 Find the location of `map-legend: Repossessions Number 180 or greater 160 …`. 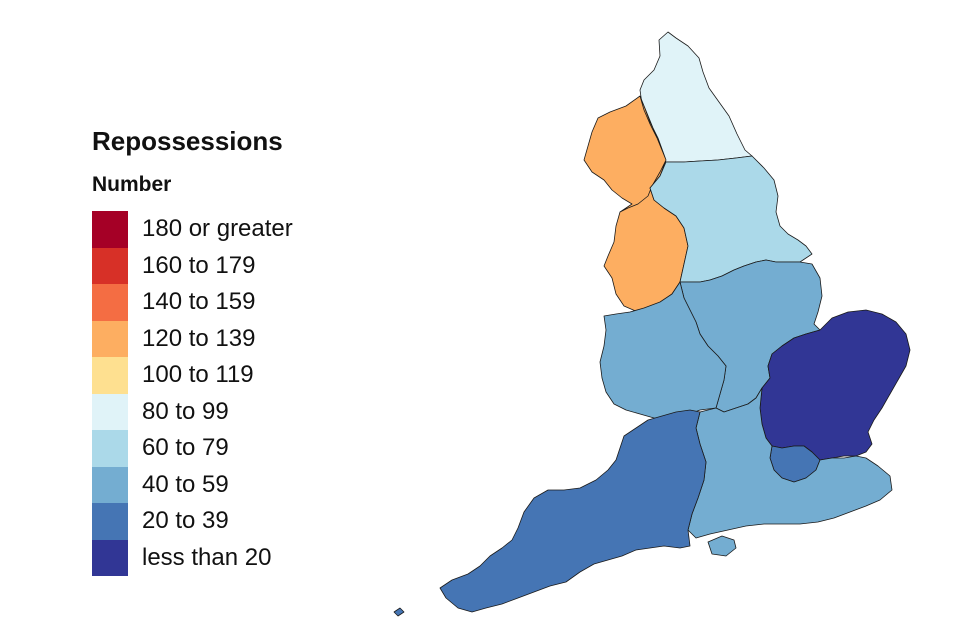

map-legend: Repossessions Number 180 or greater 160 … is located at coordinates (192, 352).